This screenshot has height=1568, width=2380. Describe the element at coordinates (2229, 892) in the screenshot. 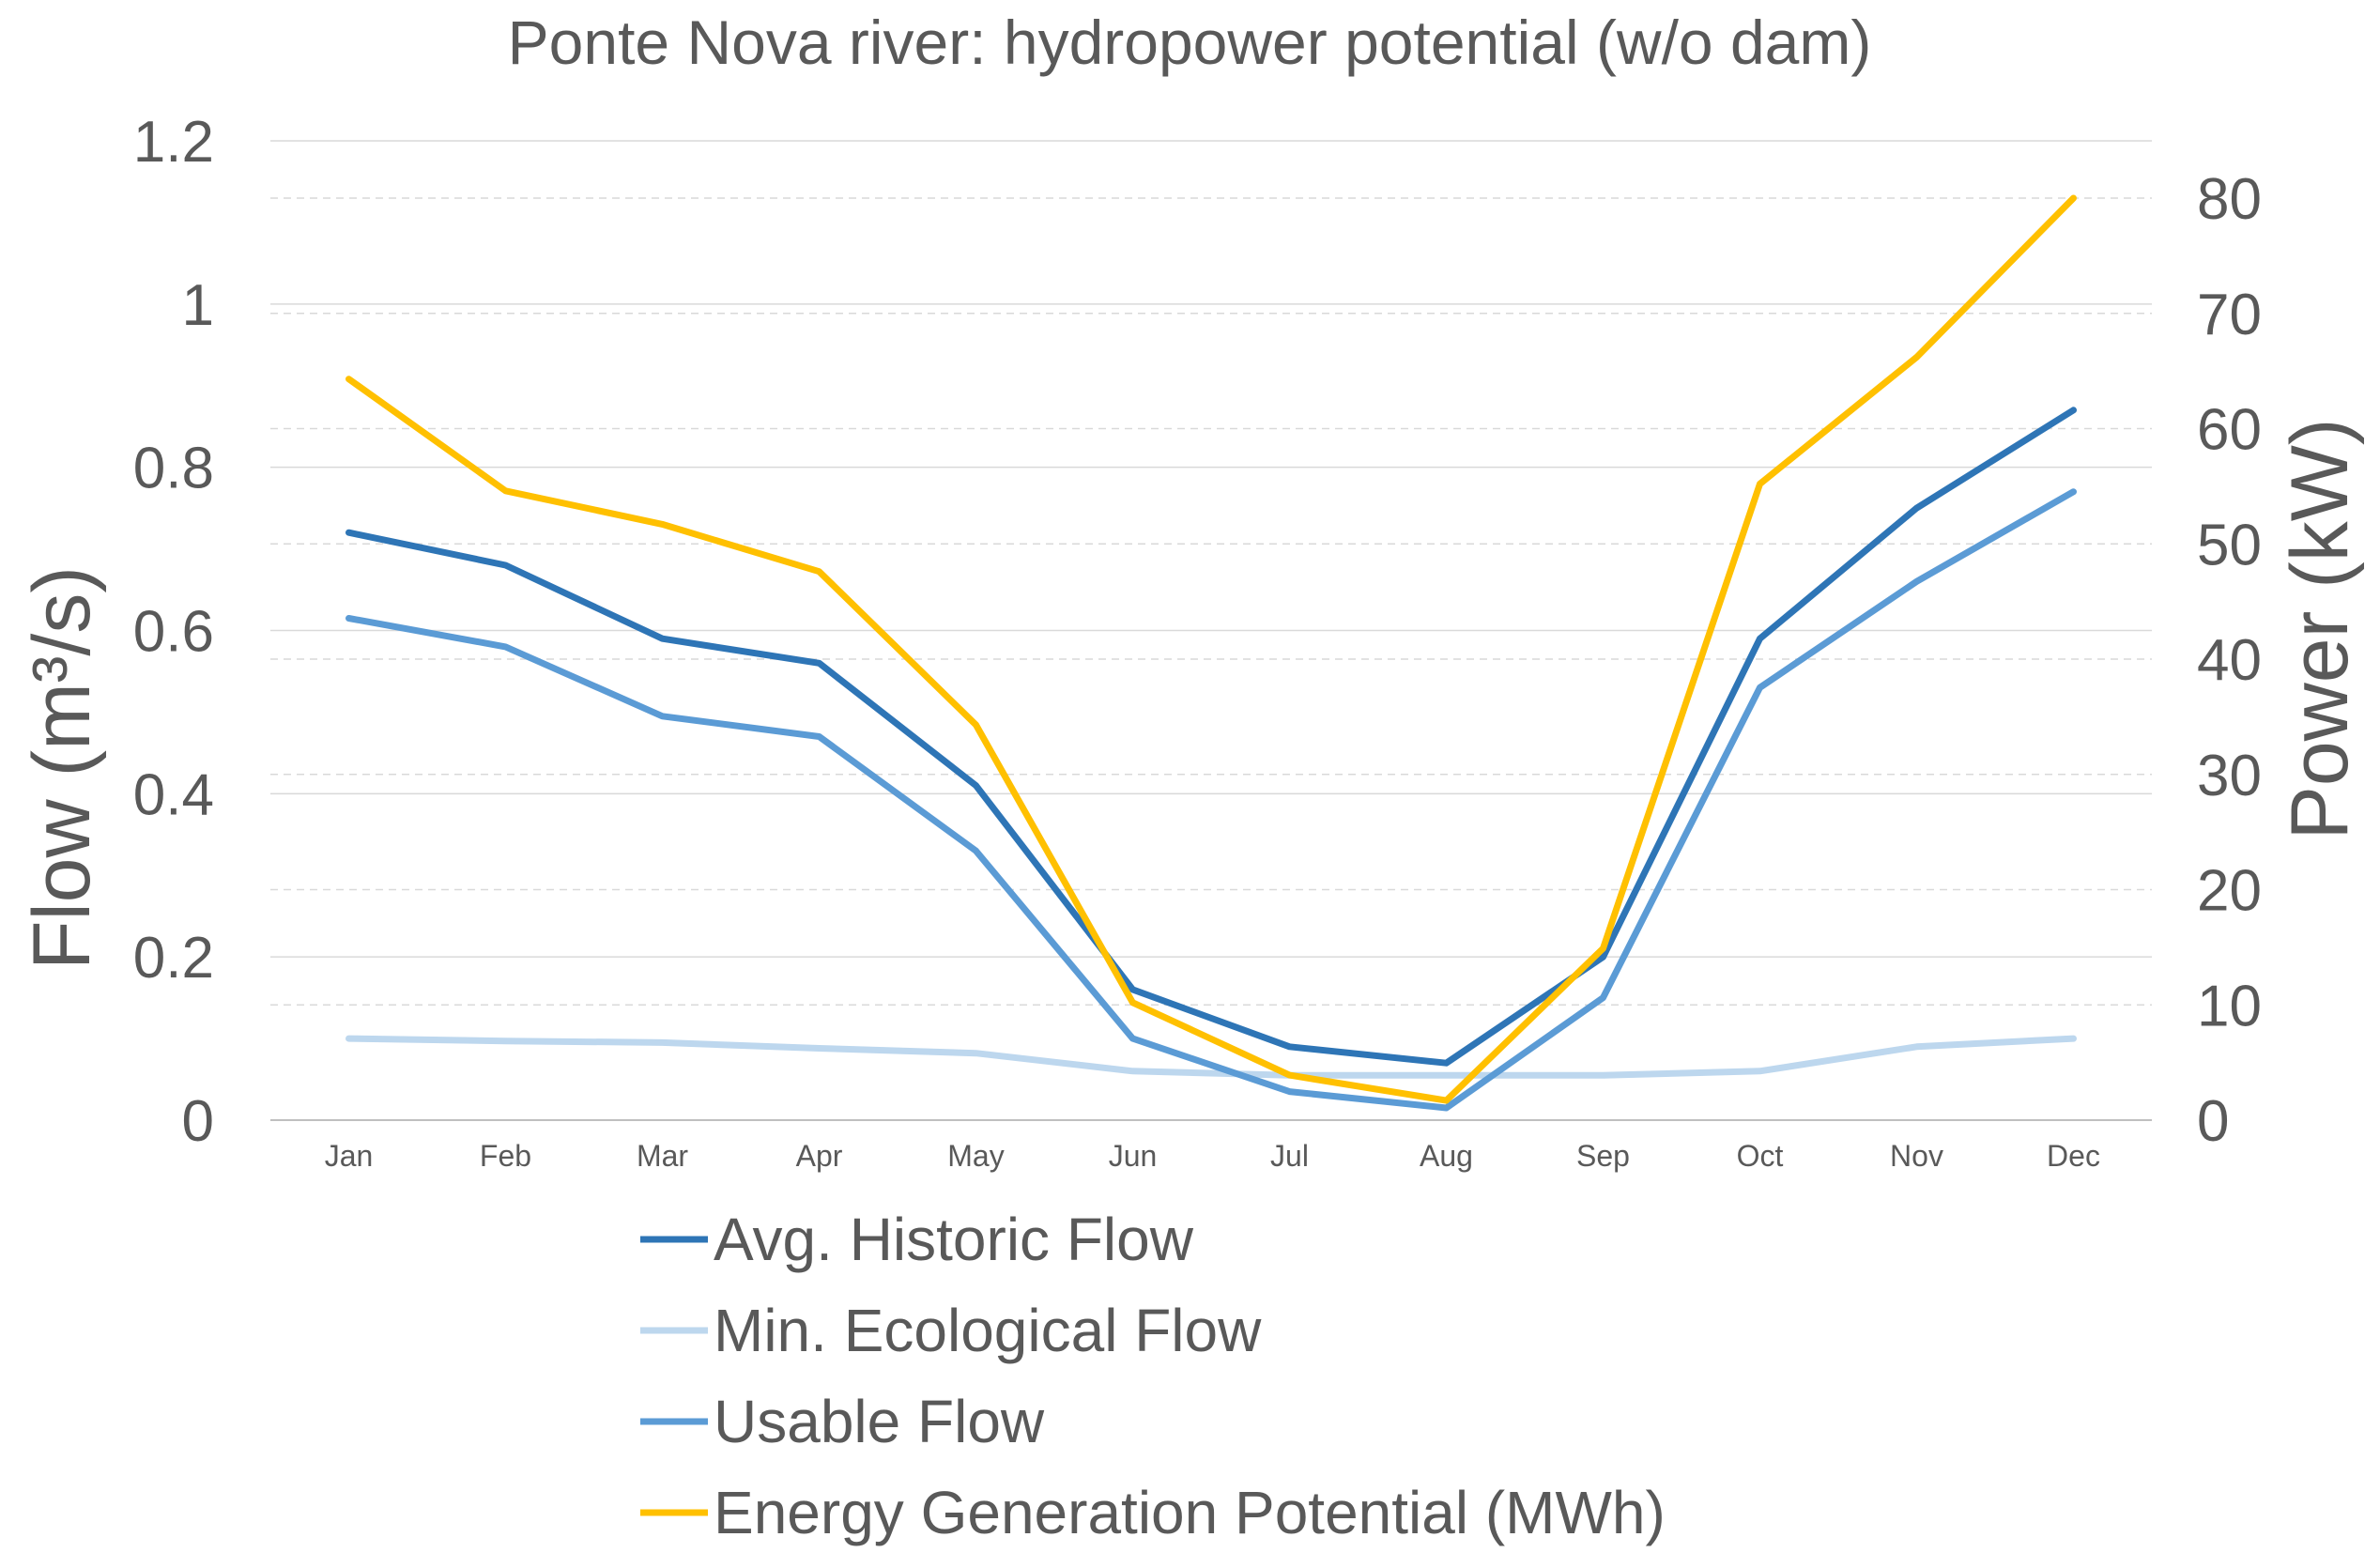

I see `y-right-tick-label: 20` at that location.